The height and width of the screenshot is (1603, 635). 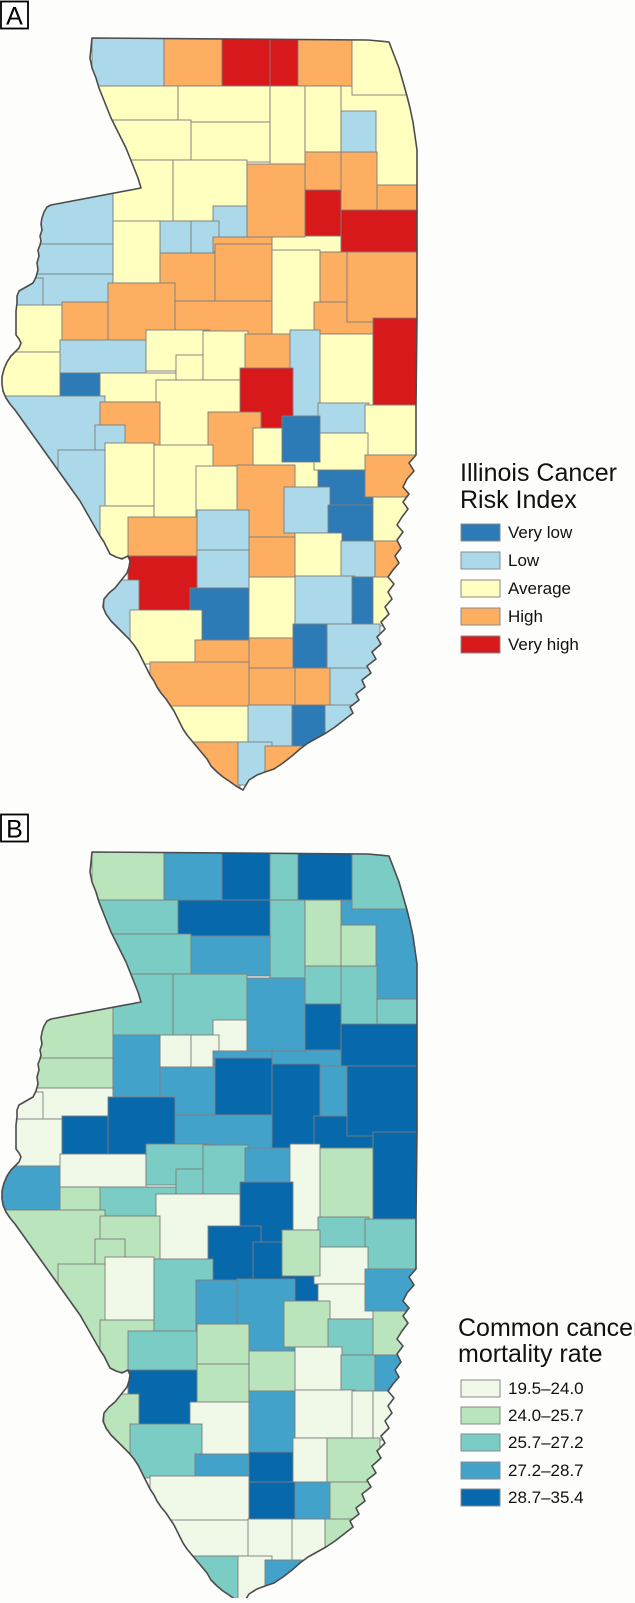 I want to click on svg-text: mortality rate, so click(x=530, y=1354).